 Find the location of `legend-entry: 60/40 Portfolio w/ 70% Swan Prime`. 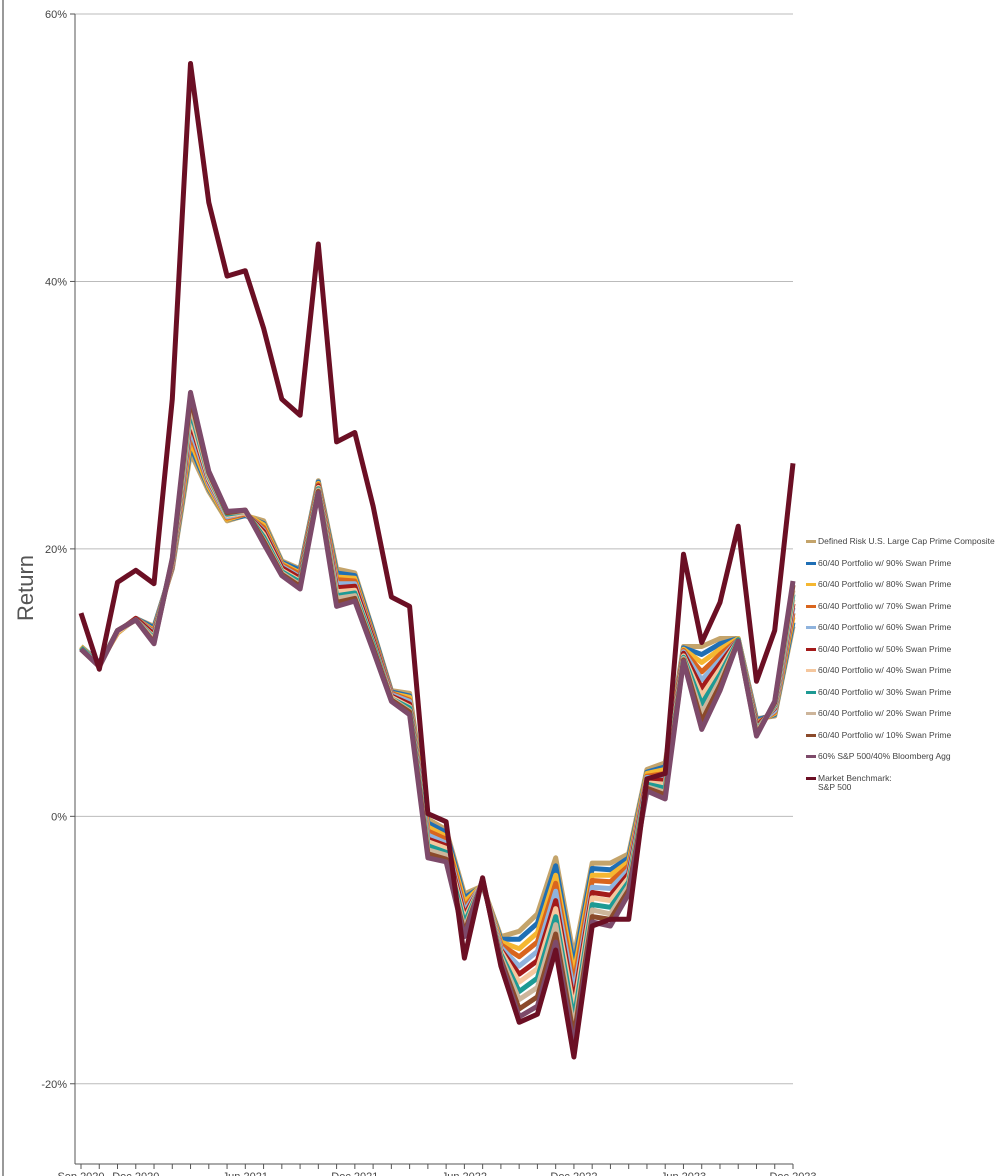

legend-entry: 60/40 Portfolio w/ 70% Swan Prime is located at coordinates (879, 605).